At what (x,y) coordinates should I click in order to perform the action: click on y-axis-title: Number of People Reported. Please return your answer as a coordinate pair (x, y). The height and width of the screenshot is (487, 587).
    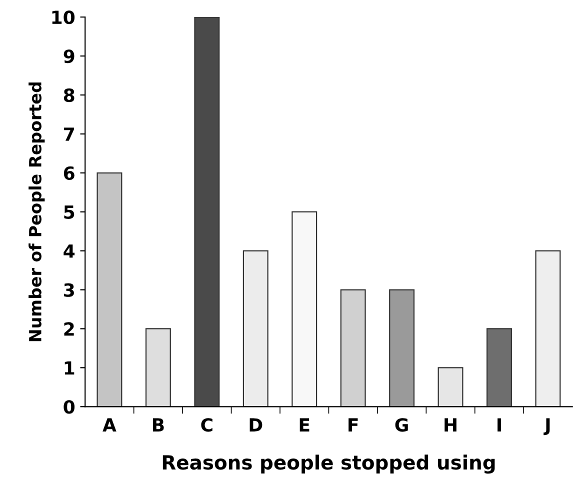
    Looking at the image, I should click on (36, 212).